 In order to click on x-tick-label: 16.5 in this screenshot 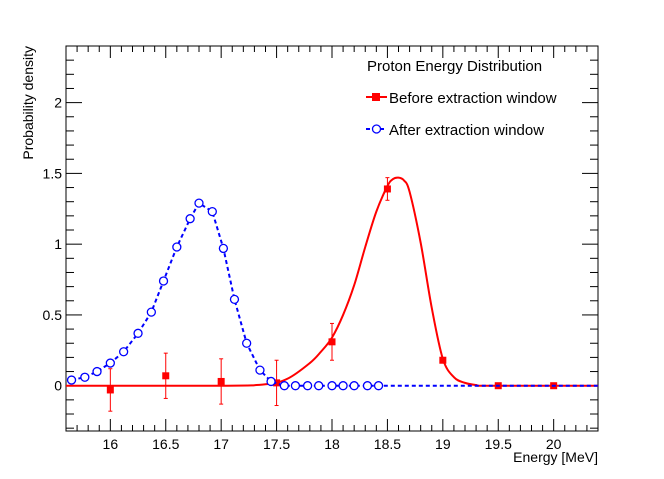, I will do `click(165, 444)`.